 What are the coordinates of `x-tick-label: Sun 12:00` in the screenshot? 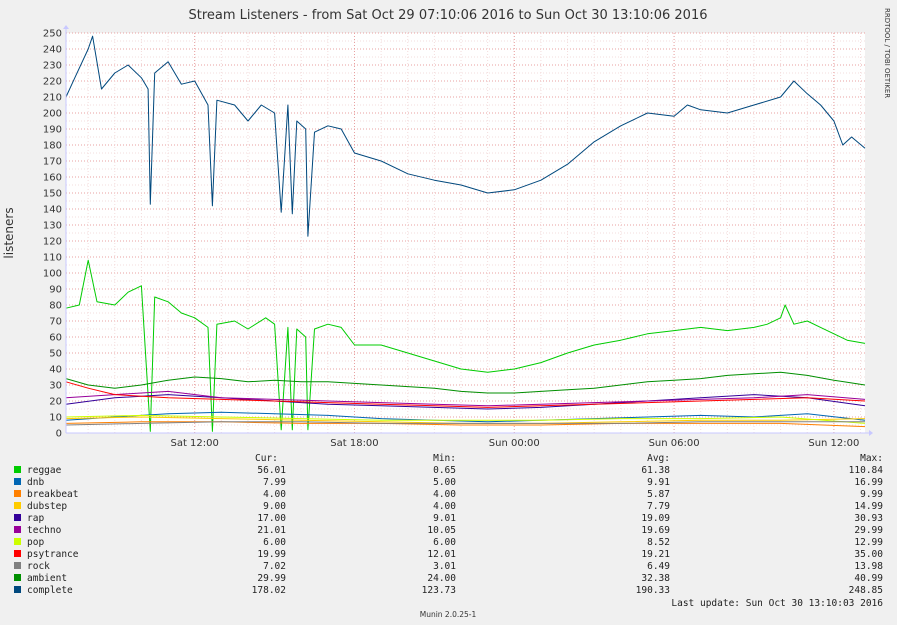 It's located at (833, 443).